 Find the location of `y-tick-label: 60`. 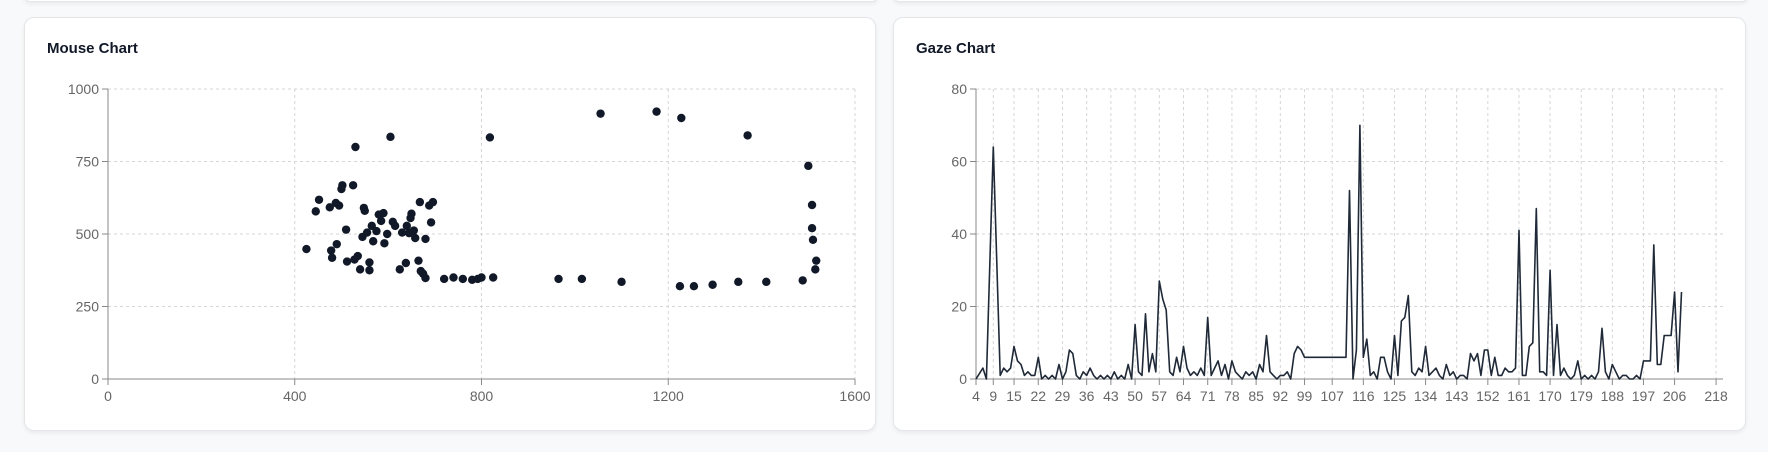

y-tick-label: 60 is located at coordinates (959, 162).